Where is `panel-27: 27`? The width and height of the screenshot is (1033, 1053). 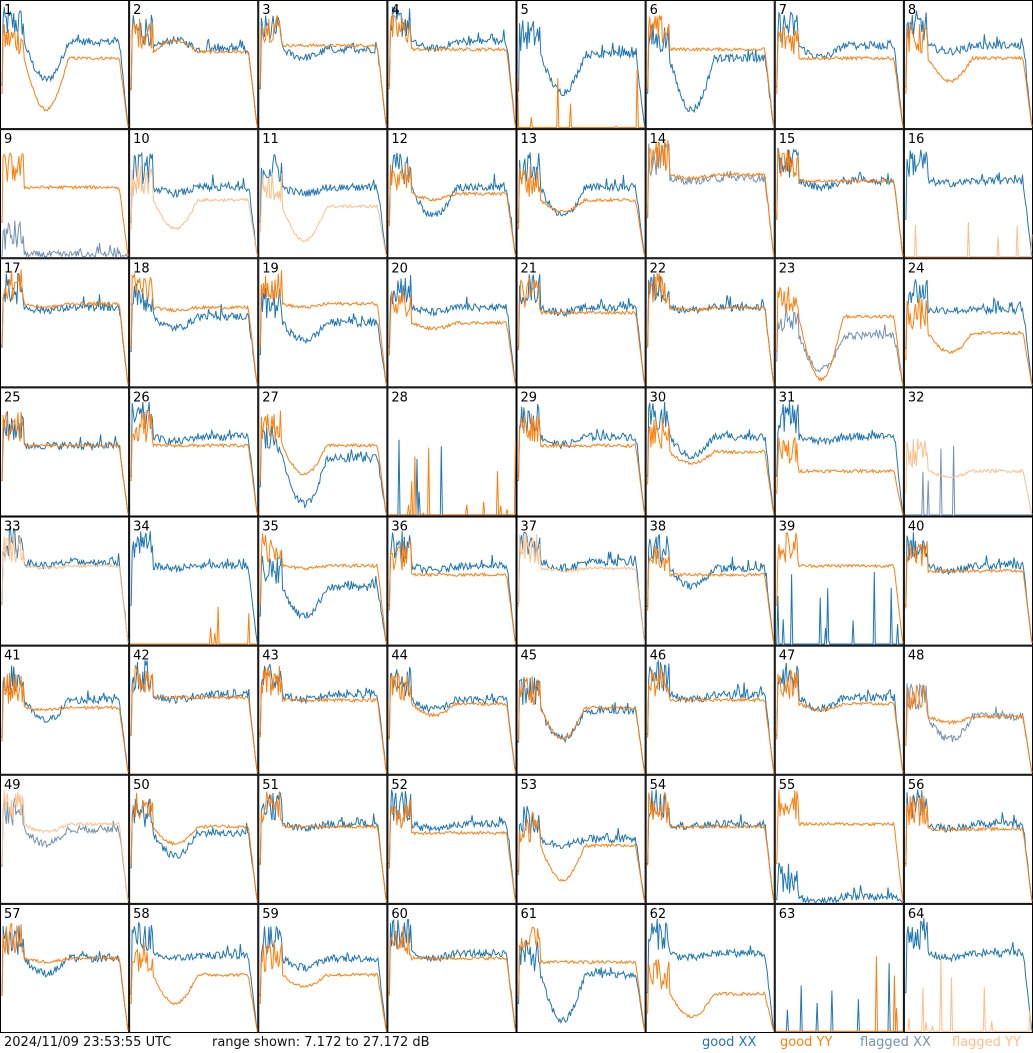
panel-27: 27 is located at coordinates (323, 452).